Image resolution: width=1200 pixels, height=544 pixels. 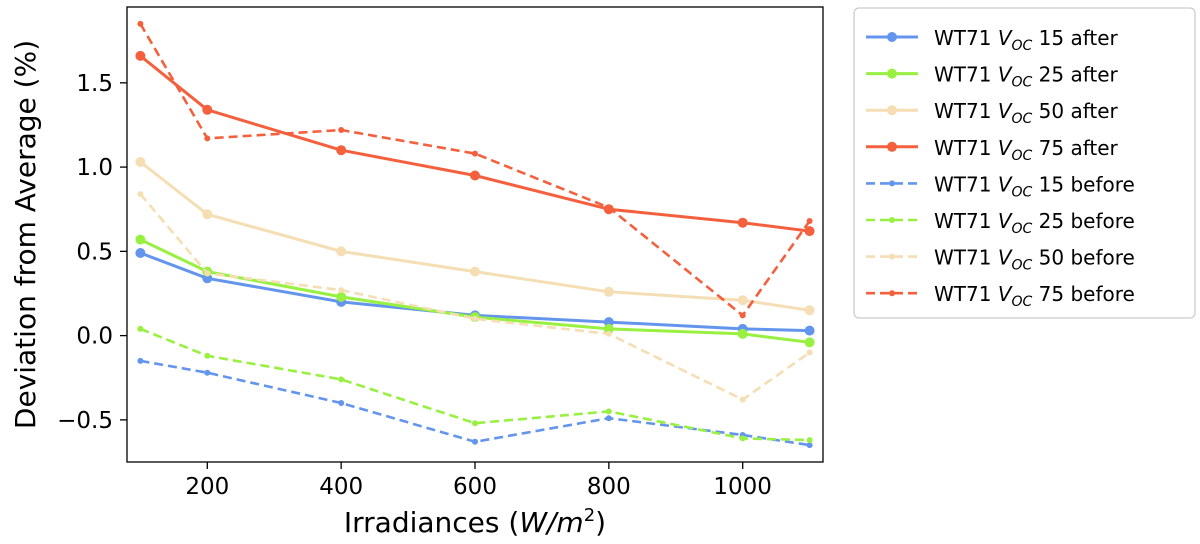 I want to click on x-tick-label: 200, so click(x=207, y=487).